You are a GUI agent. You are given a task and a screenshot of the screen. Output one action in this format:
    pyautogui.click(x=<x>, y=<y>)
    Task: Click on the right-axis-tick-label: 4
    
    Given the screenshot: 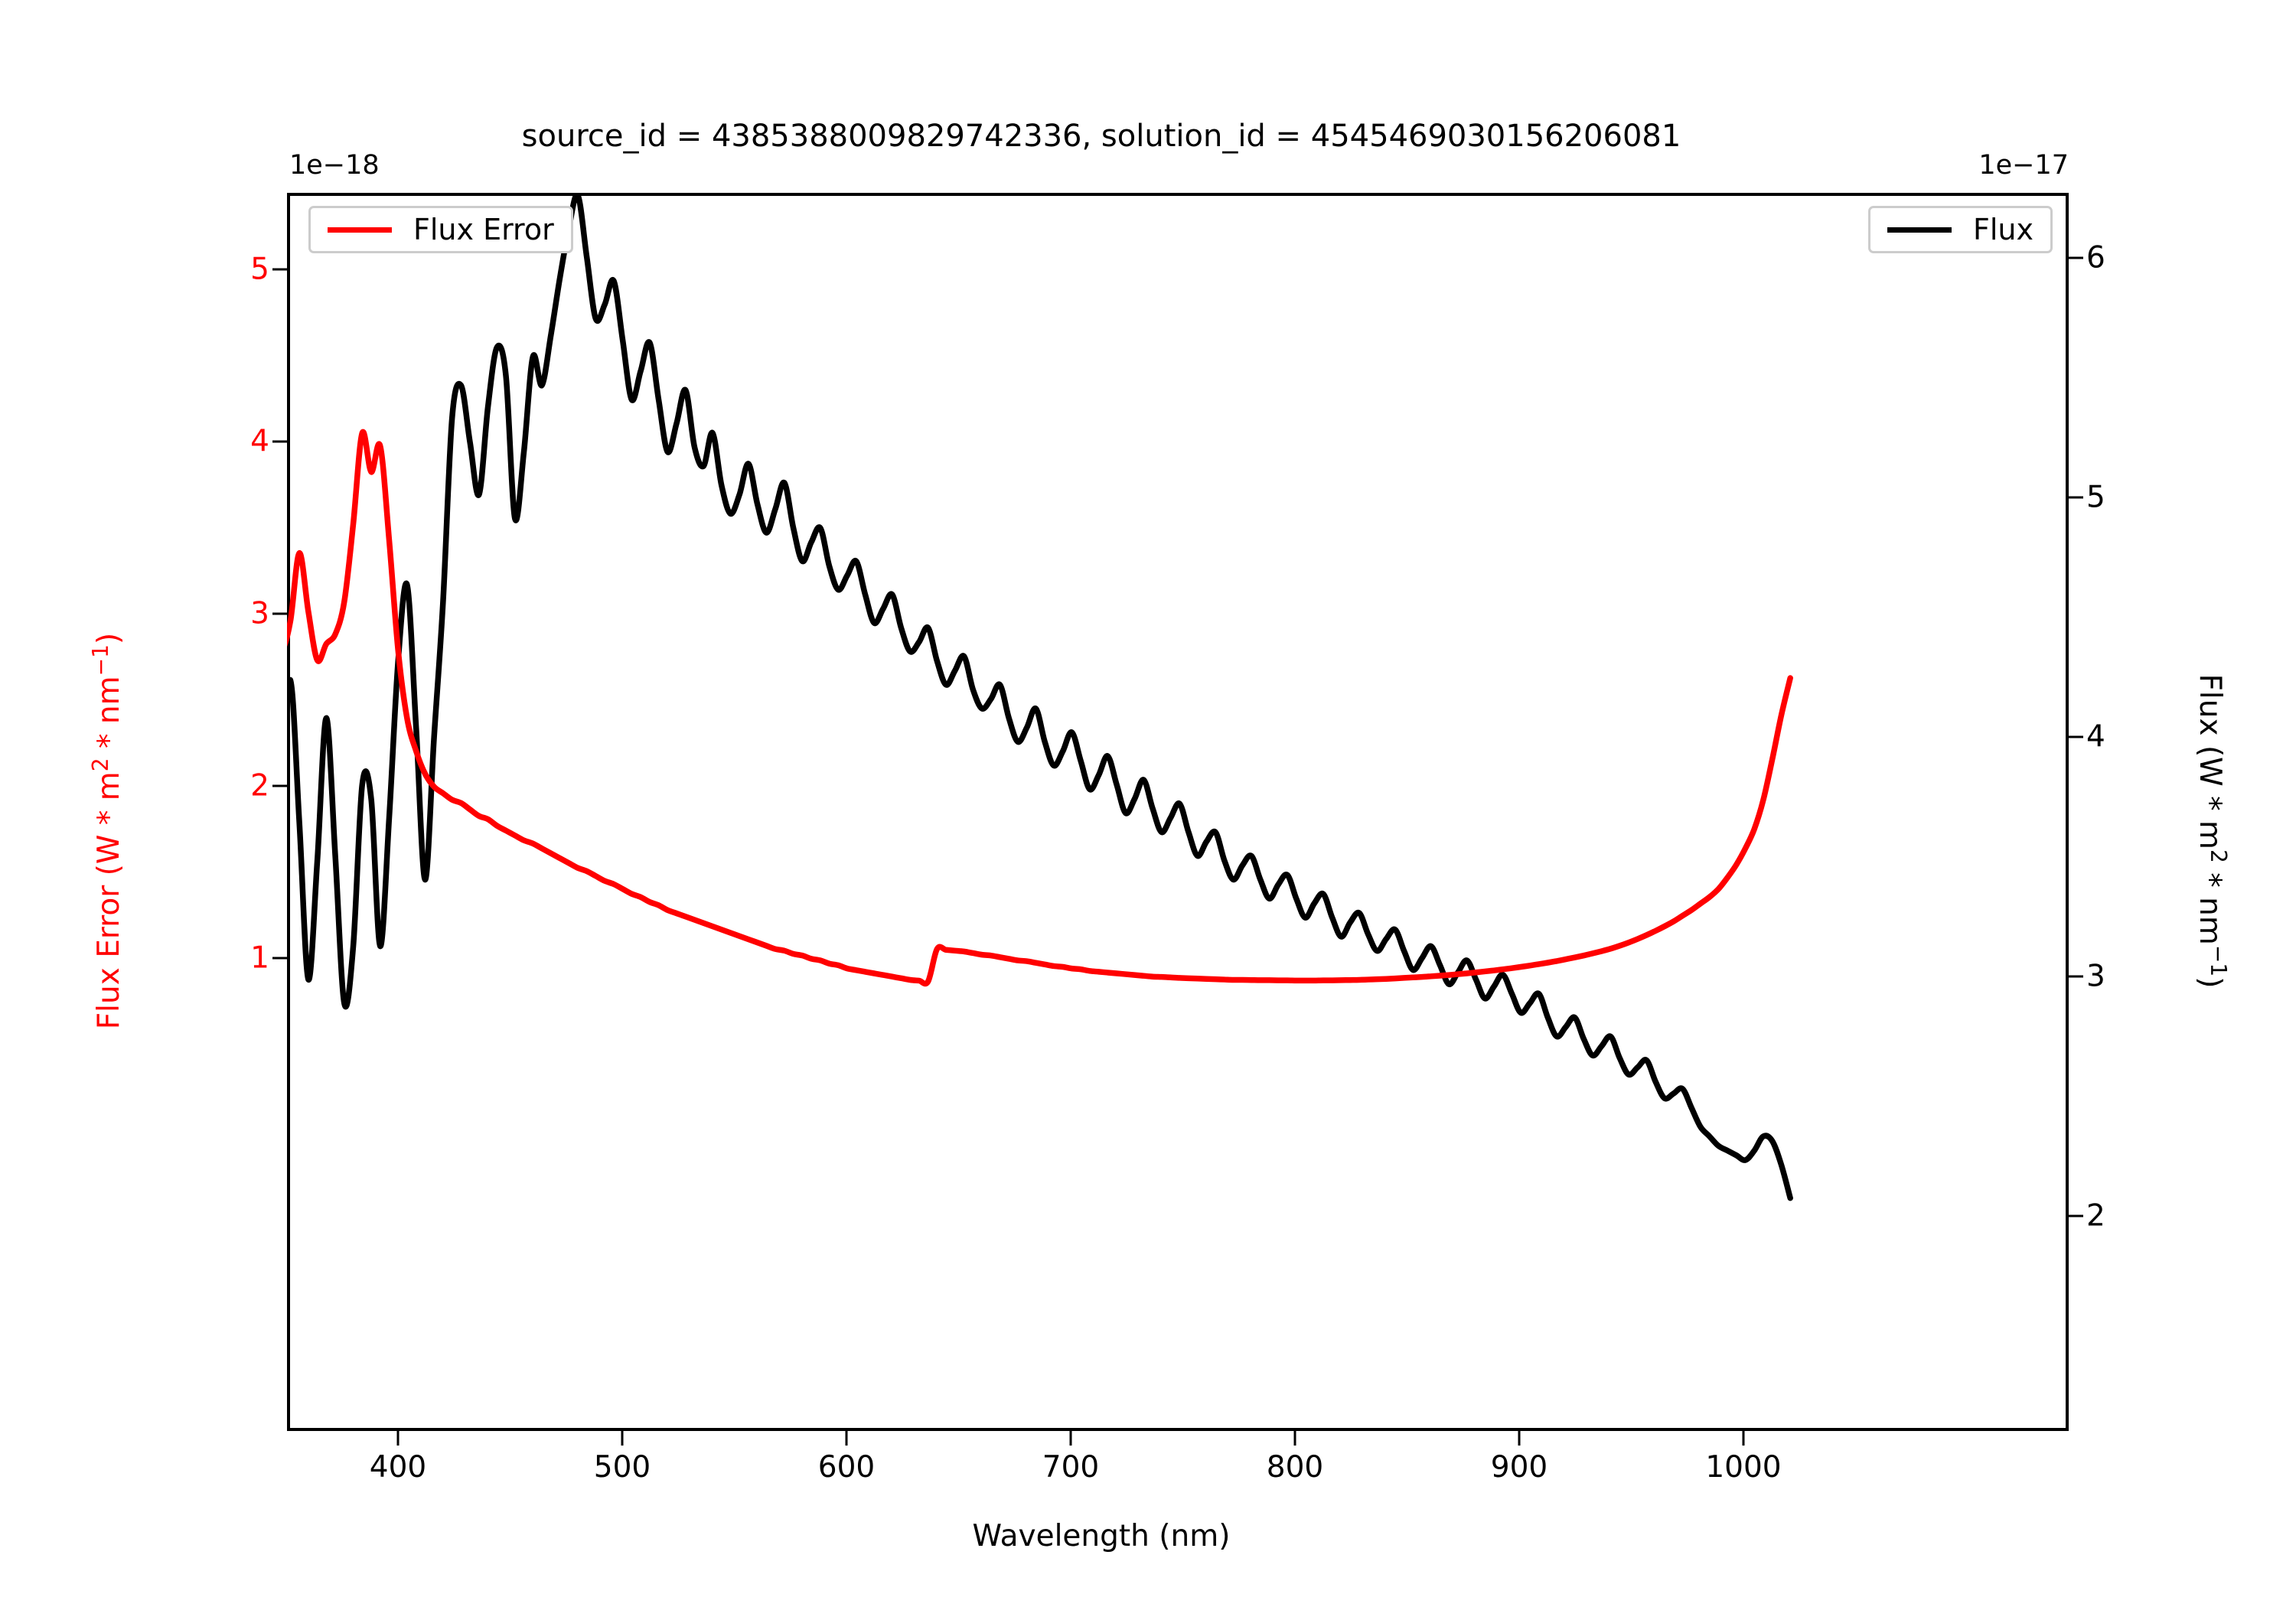 What is the action you would take?
    pyautogui.click(x=2095, y=737)
    